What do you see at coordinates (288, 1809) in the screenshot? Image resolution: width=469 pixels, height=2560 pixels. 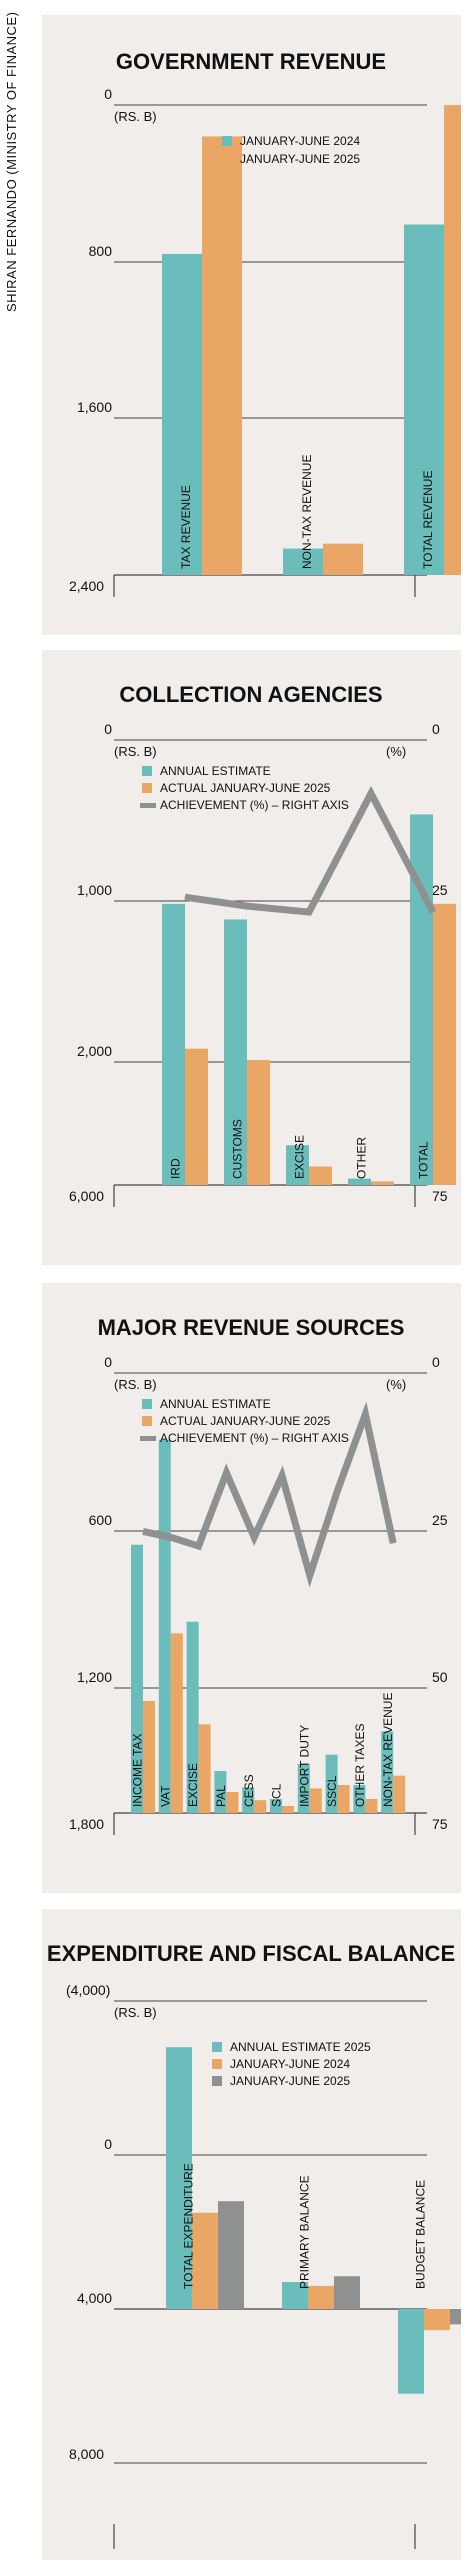 I see `bar-scl-actual-january-june-2025` at bounding box center [288, 1809].